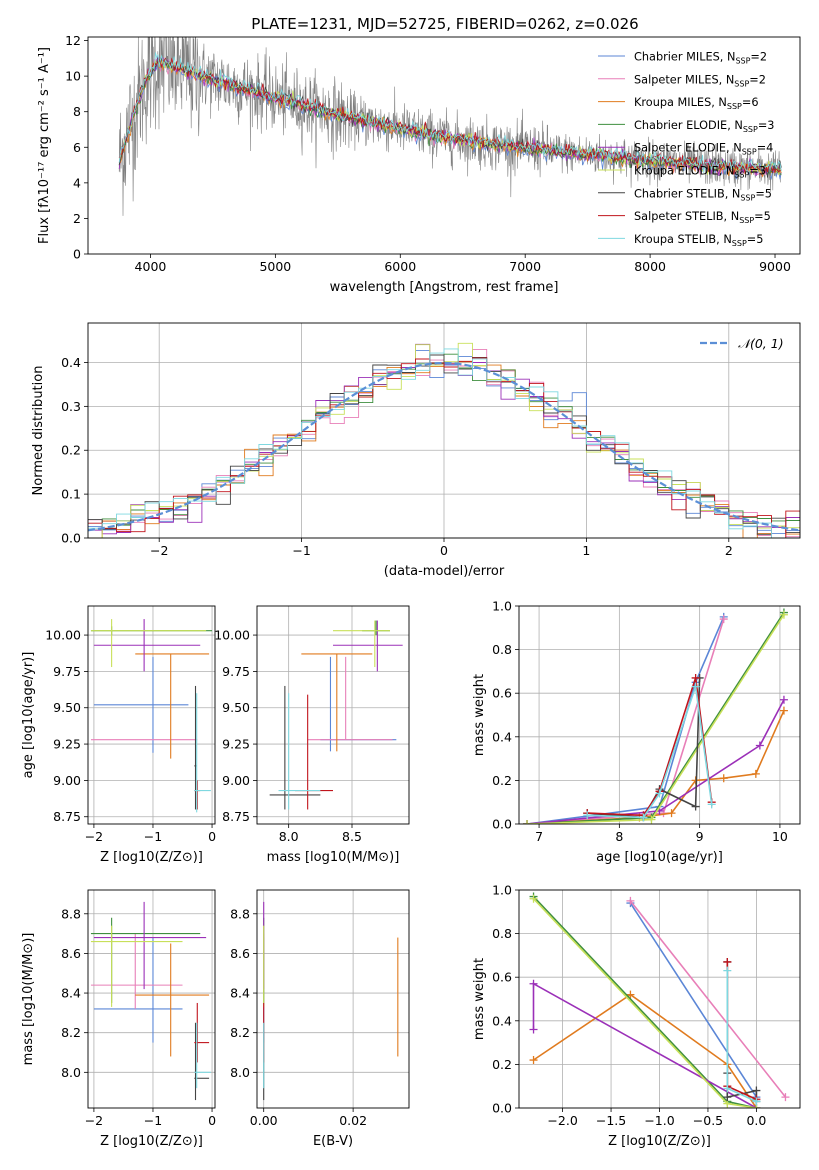  Describe the element at coordinates (696, 103) in the screenshot. I see `legend-label: Kroupa MILES, NSSP=6` at that location.